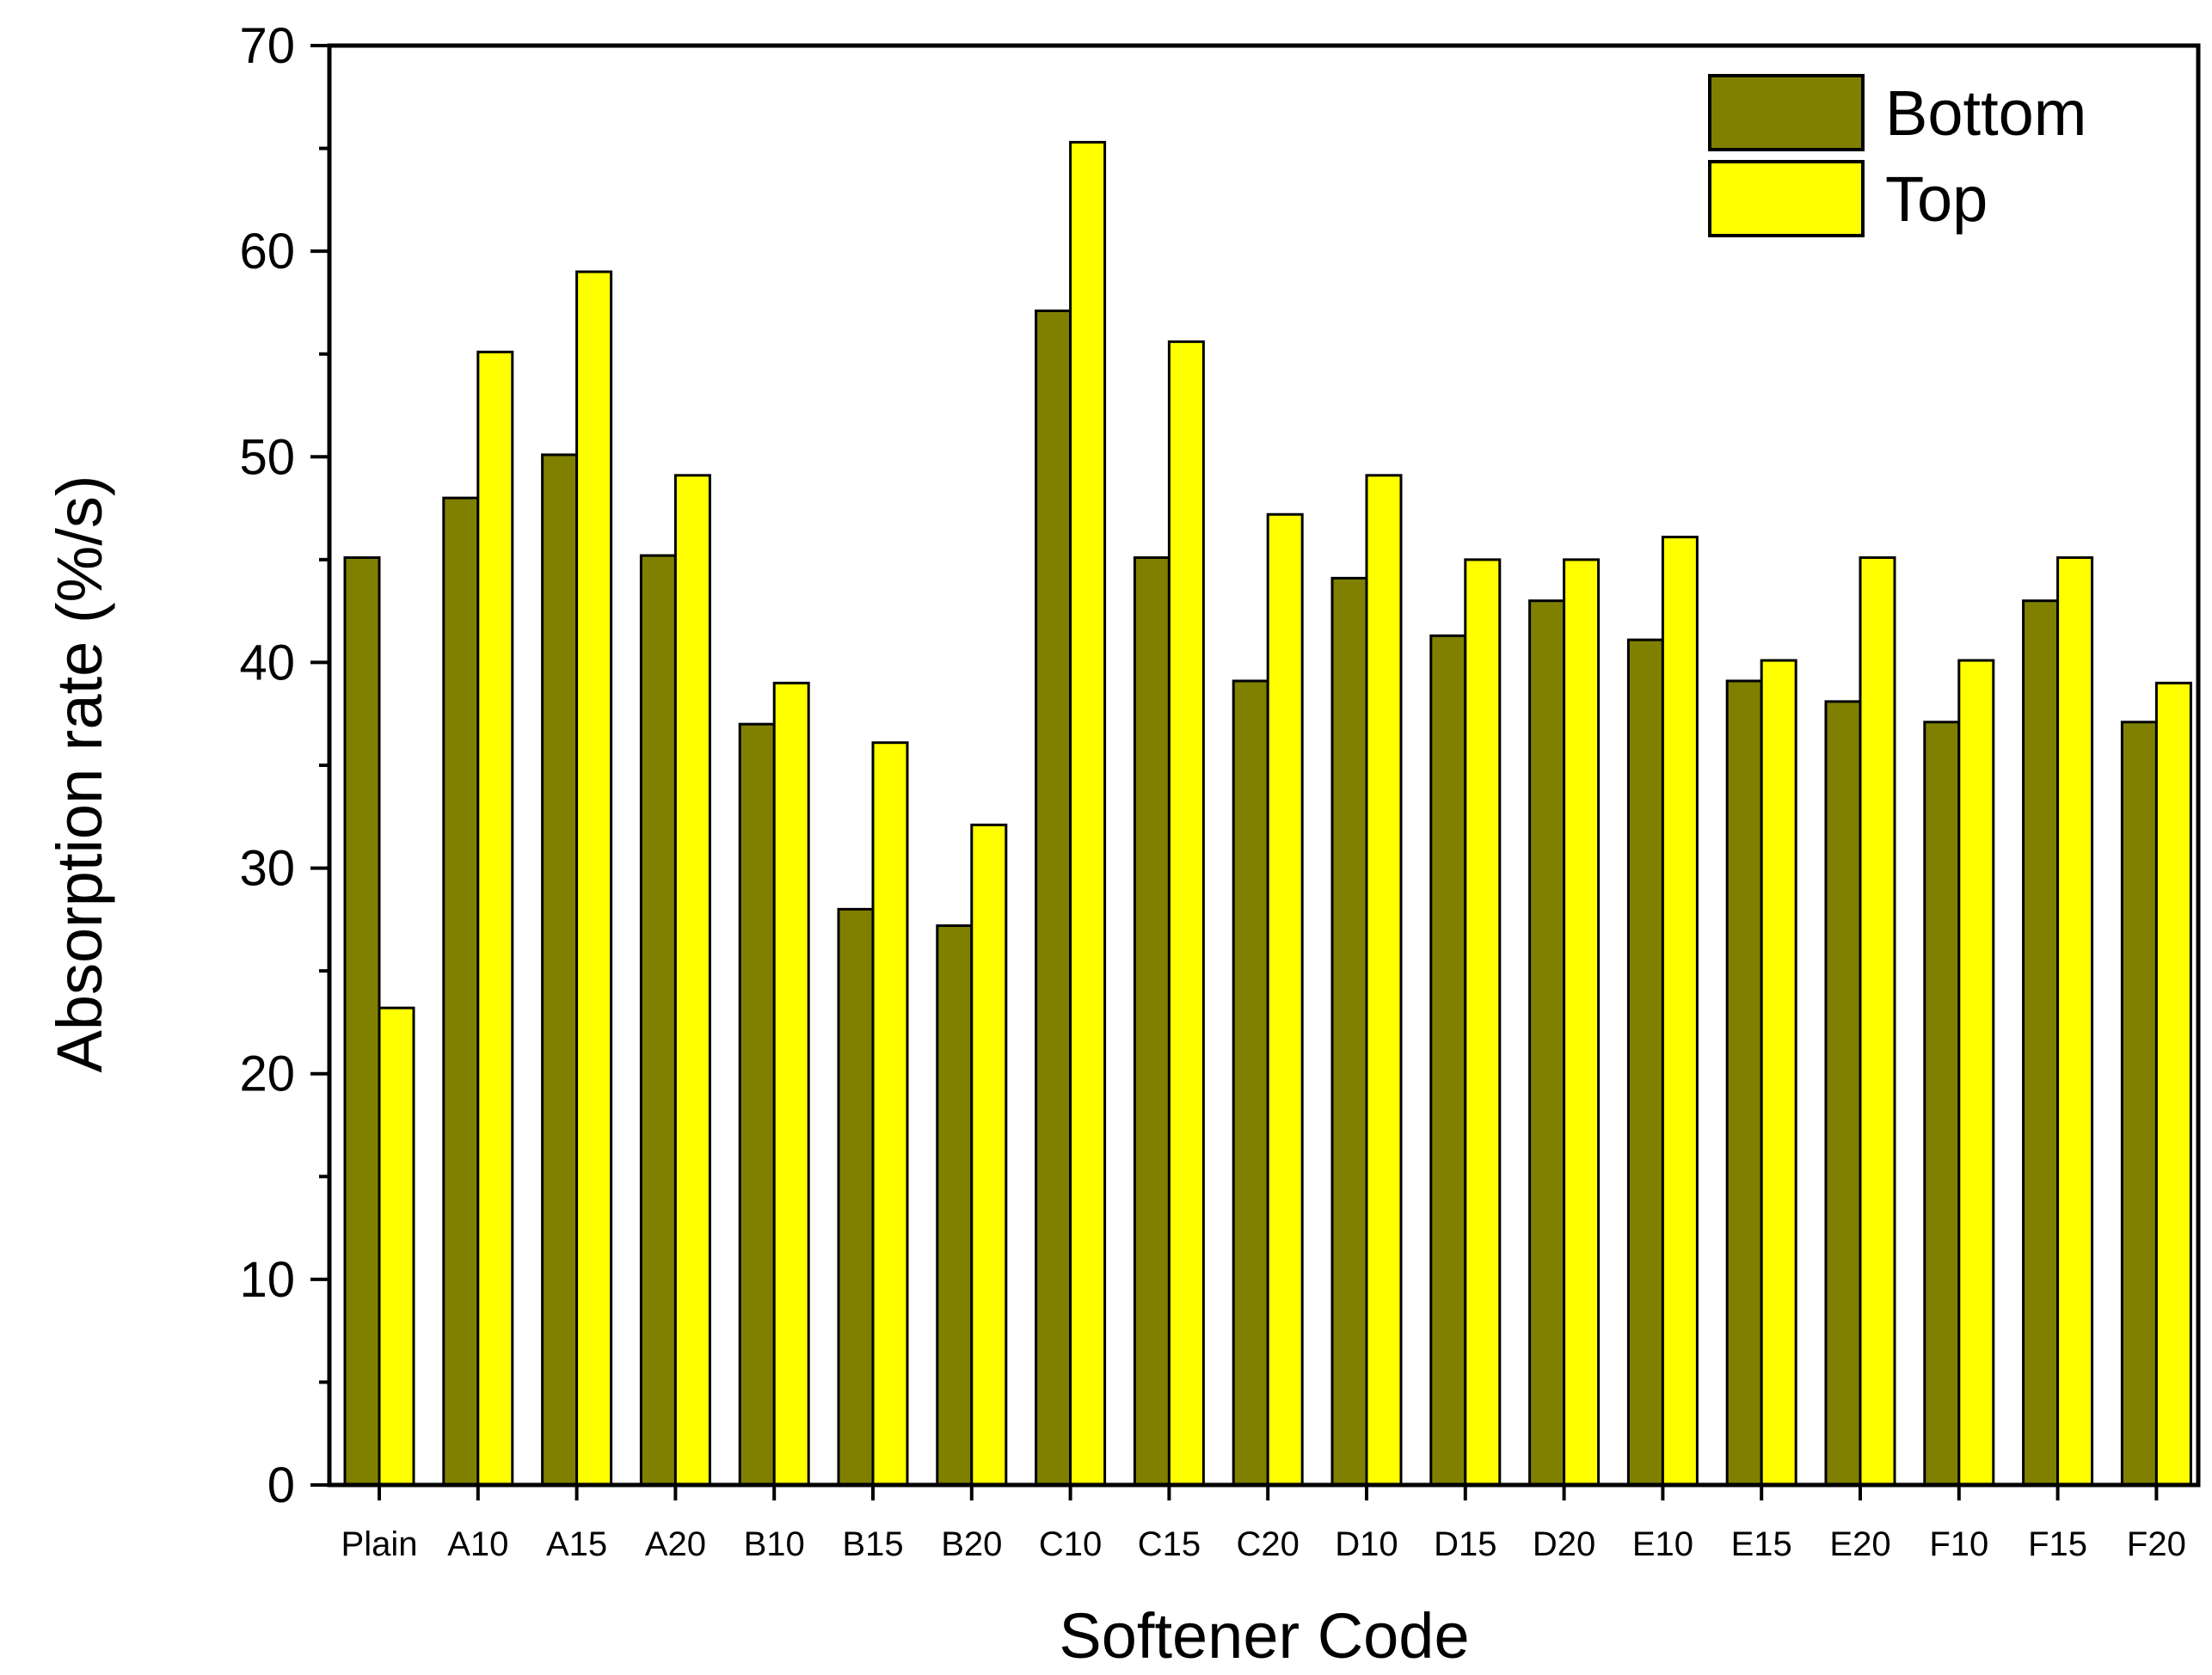 The width and height of the screenshot is (2212, 1675). I want to click on x-tick-label: E10, so click(1662, 1544).